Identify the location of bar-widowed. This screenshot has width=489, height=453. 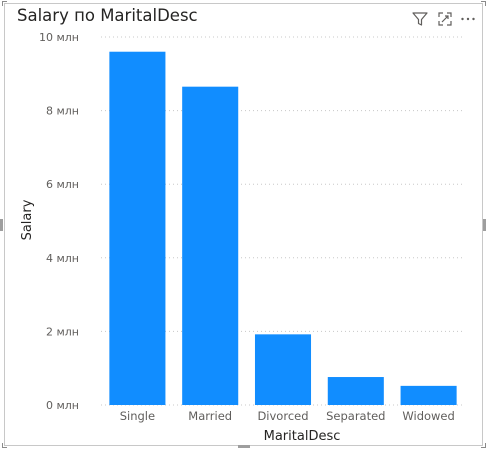
(428, 395).